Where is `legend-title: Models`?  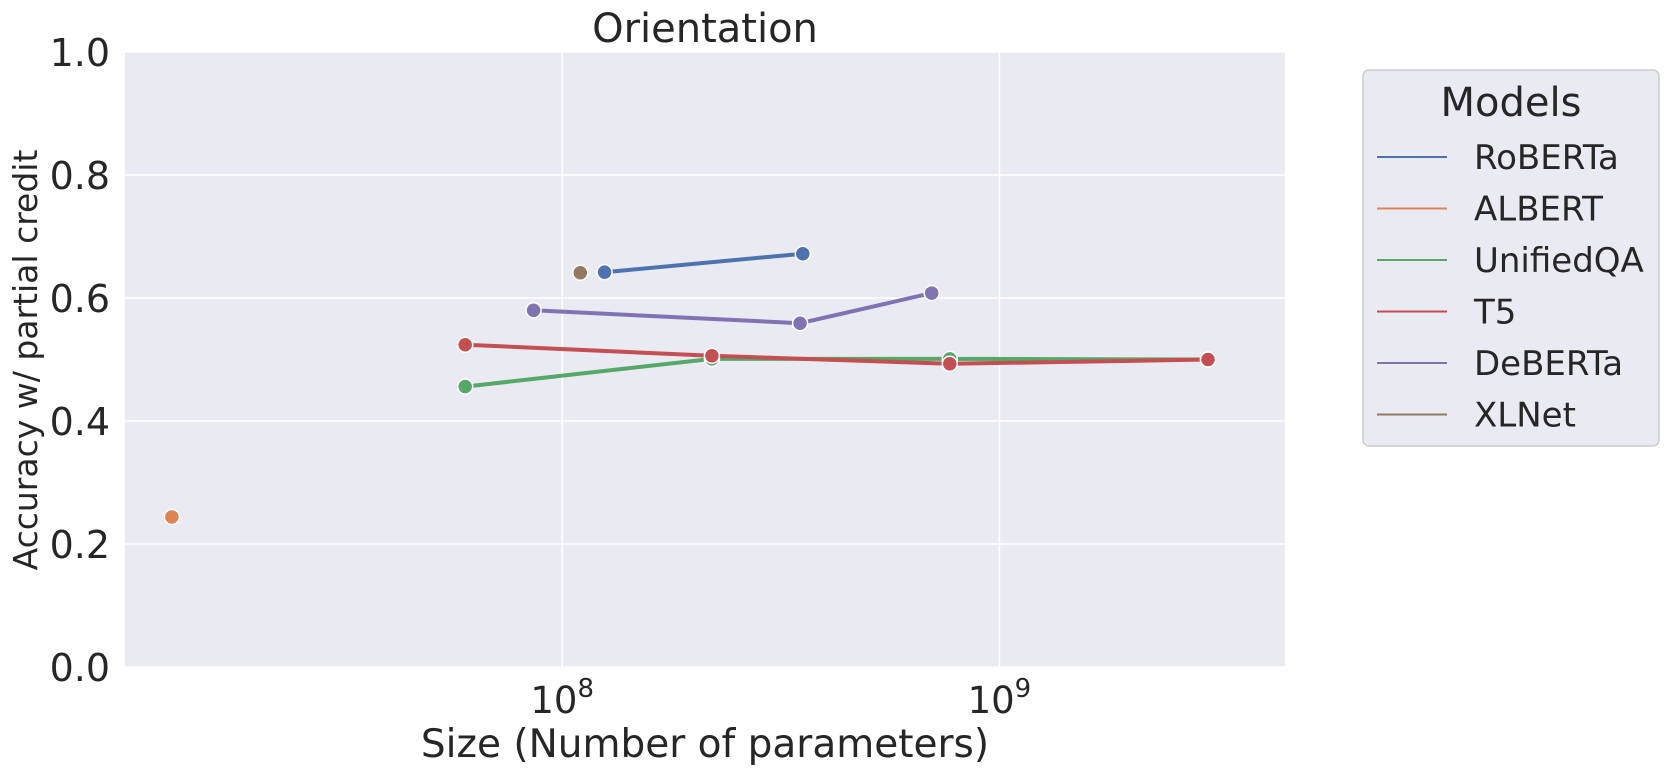 legend-title: Models is located at coordinates (1511, 103).